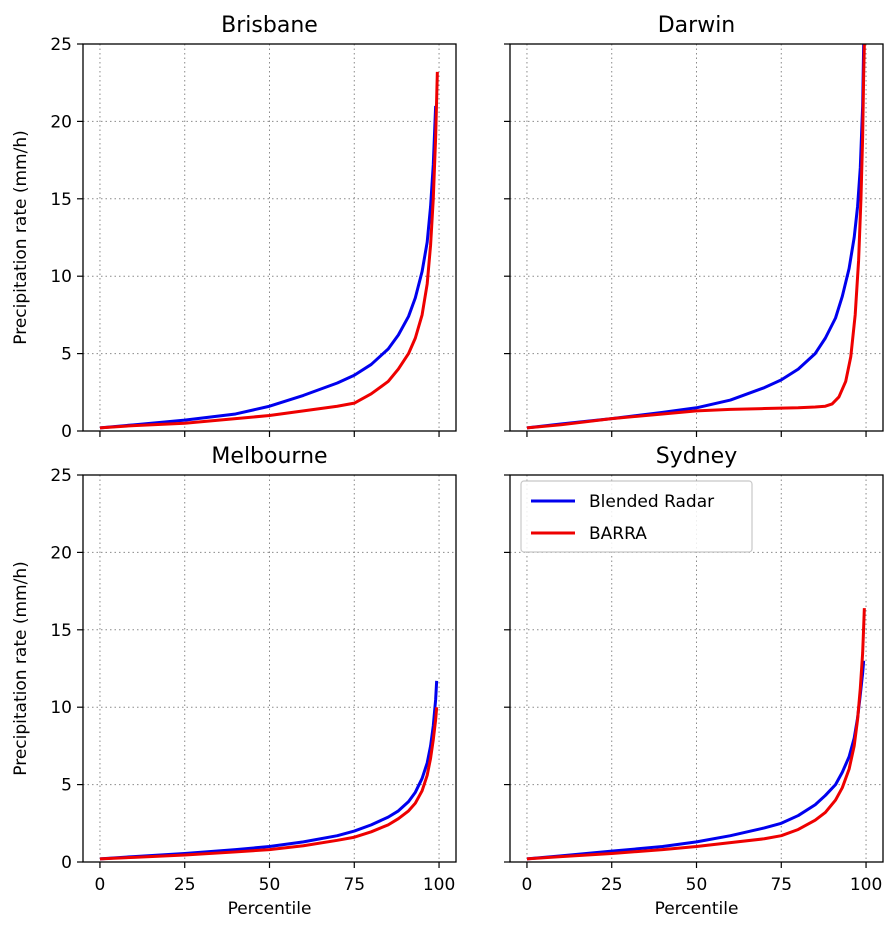  I want to click on panel-title: Sydney, so click(696, 456).